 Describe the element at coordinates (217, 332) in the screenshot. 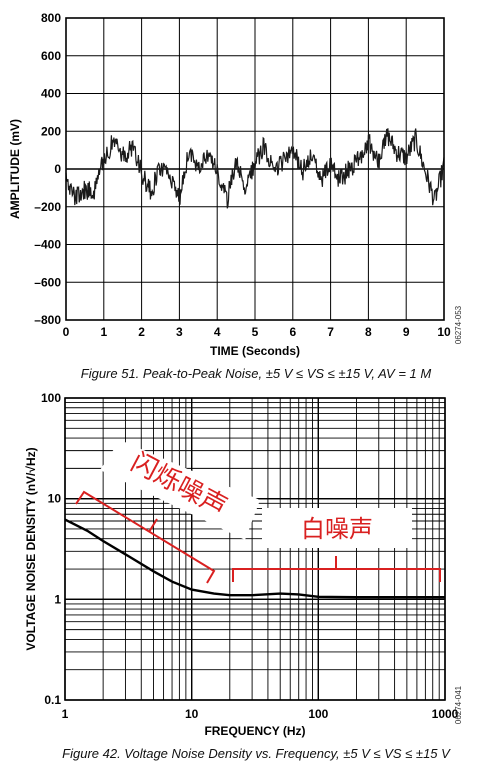

I see `top-x-tick-label: 4` at that location.